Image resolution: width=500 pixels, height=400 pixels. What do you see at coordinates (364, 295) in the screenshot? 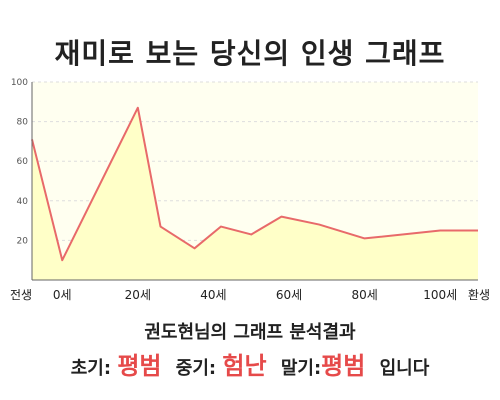
I see `x-tick-label: 80세` at bounding box center [364, 295].